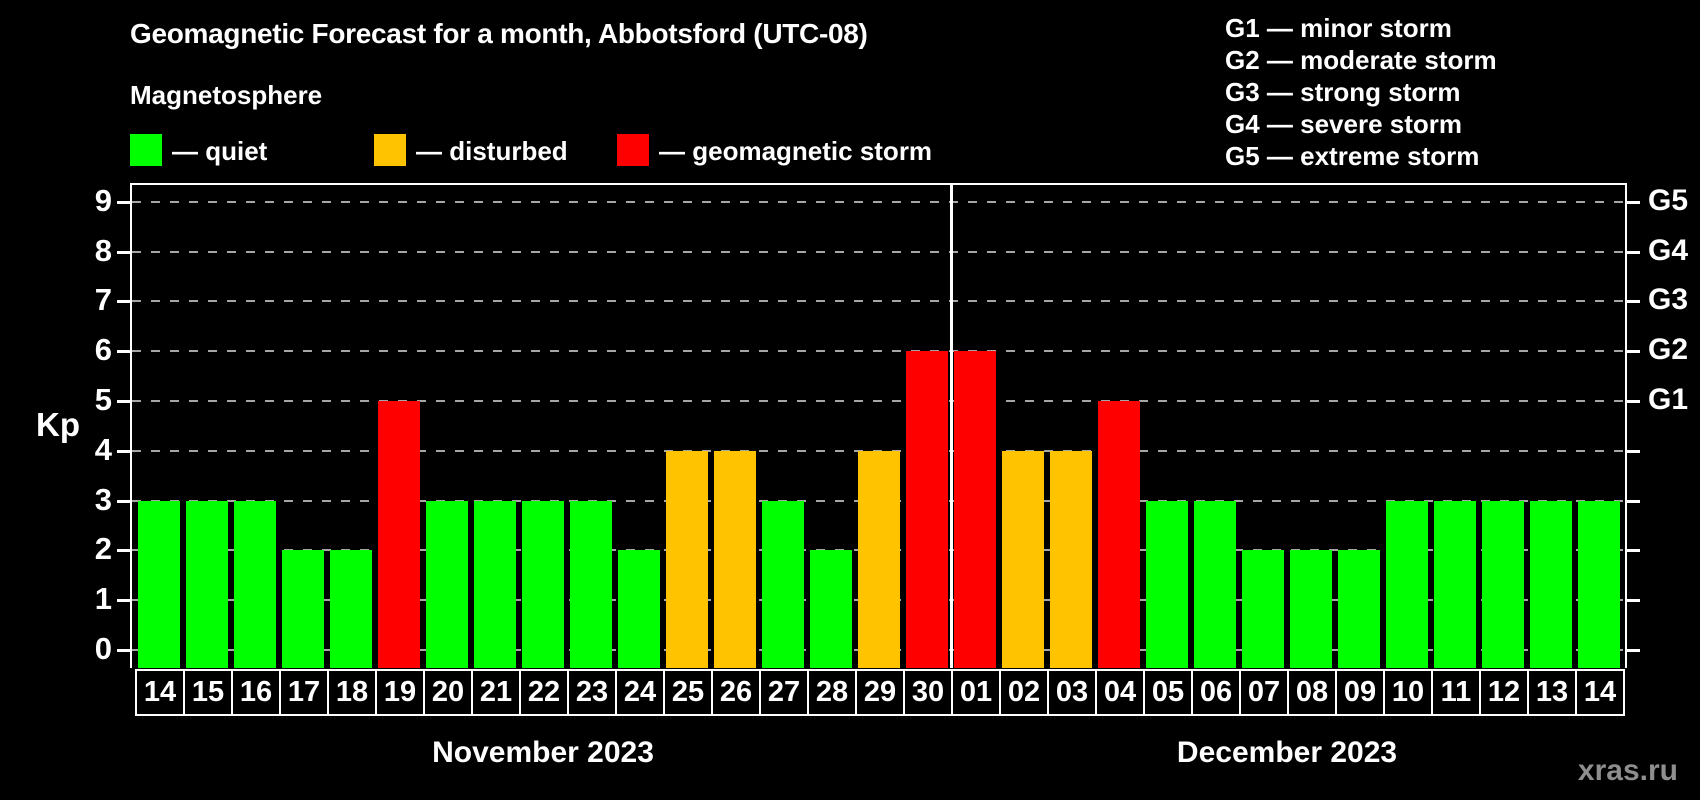 This screenshot has height=800, width=1700. What do you see at coordinates (103, 648) in the screenshot?
I see `y-axis-tick-label: 0` at bounding box center [103, 648].